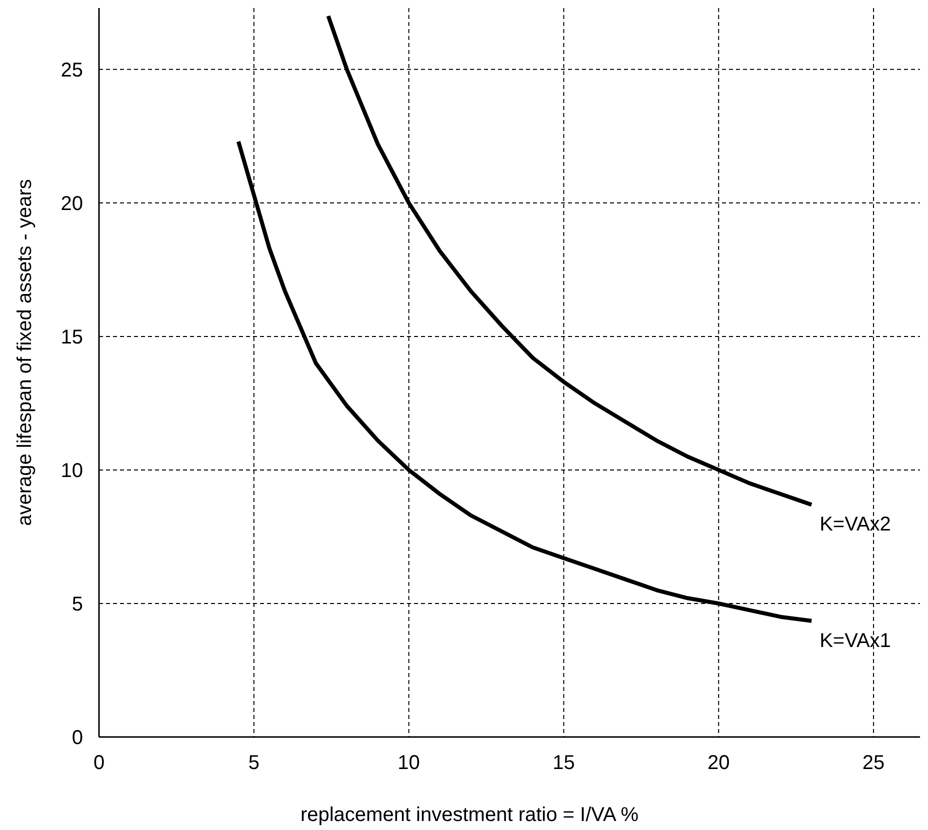 This screenshot has width=928, height=830. Describe the element at coordinates (873, 763) in the screenshot. I see `x-tick-label: 25` at that location.